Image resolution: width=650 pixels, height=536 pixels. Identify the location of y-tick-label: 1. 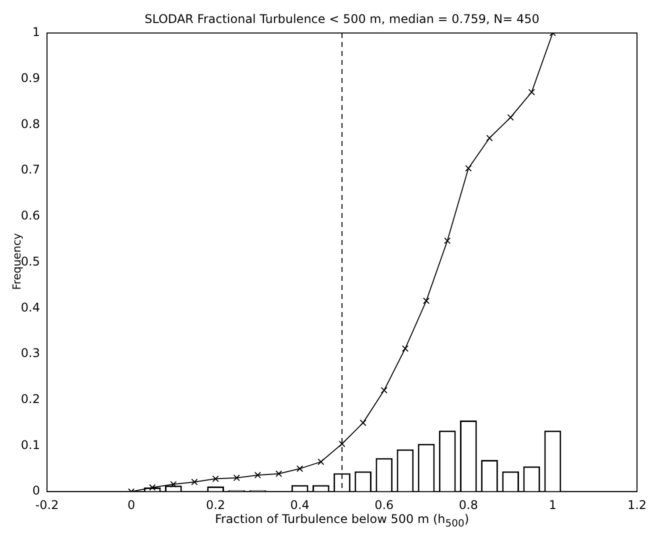
(36, 32).